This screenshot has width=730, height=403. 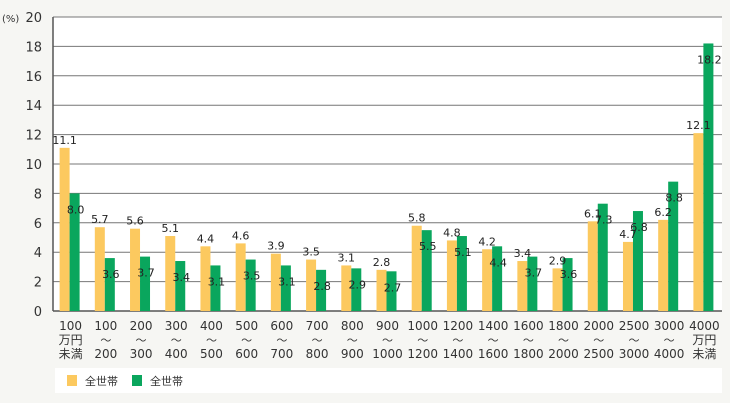 I want to click on data-label-series-1: 4.6, so click(x=241, y=235).